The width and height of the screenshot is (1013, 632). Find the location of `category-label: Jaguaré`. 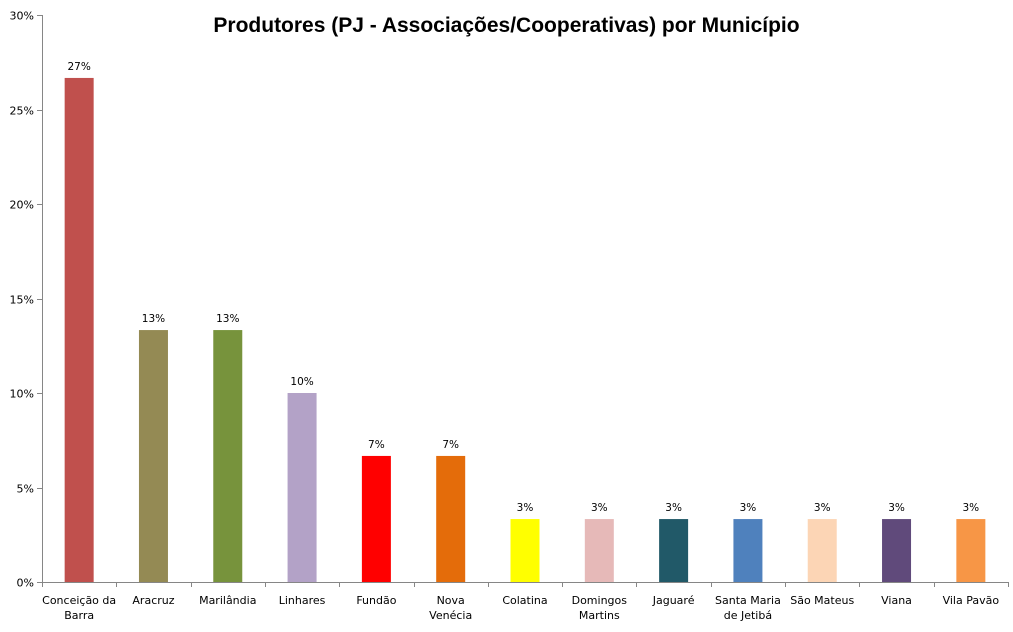

category-label: Jaguaré is located at coordinates (673, 600).